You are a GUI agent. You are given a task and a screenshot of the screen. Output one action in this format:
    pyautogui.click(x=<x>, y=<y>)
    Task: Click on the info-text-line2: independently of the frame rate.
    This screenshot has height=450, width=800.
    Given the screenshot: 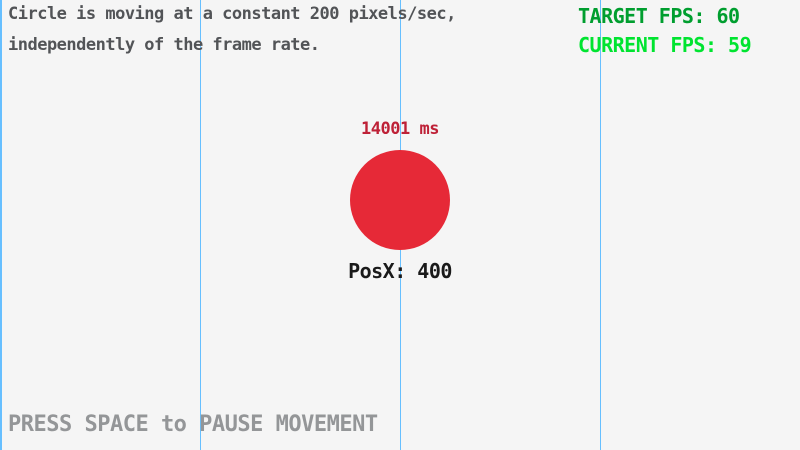 What is the action you would take?
    pyautogui.click(x=164, y=45)
    